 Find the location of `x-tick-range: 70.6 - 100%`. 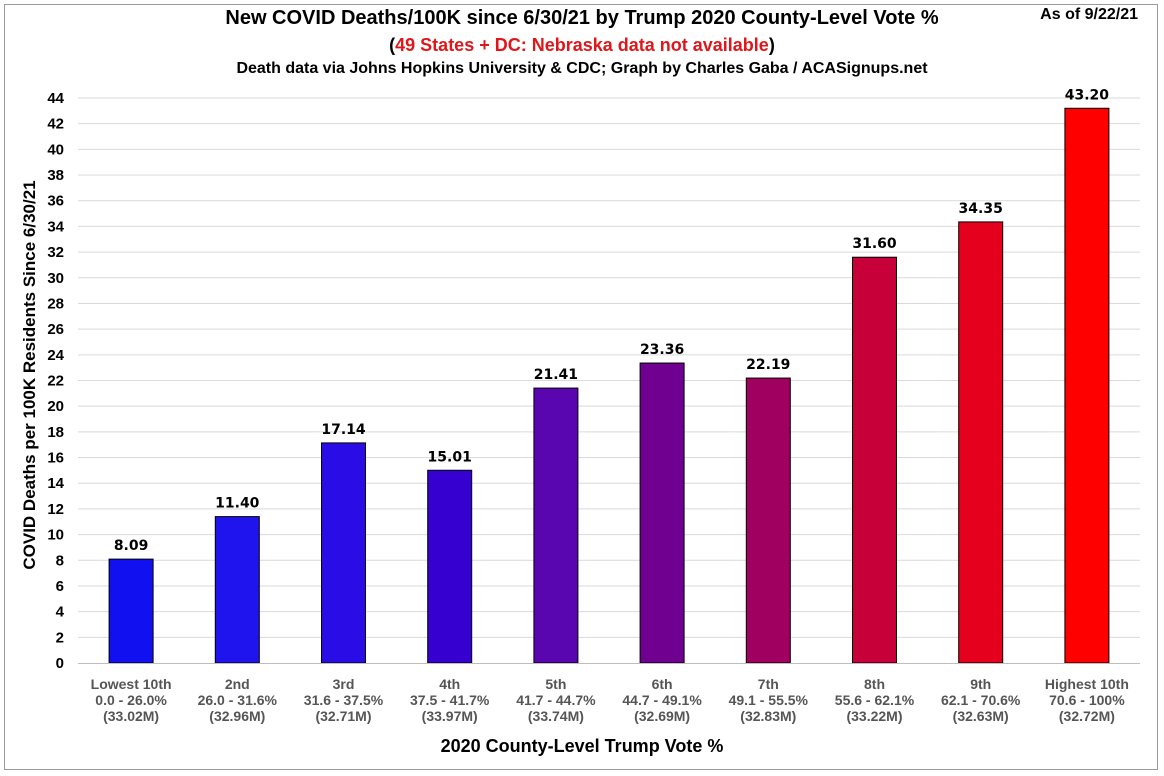

x-tick-range: 70.6 - 100% is located at coordinates (1087, 700).